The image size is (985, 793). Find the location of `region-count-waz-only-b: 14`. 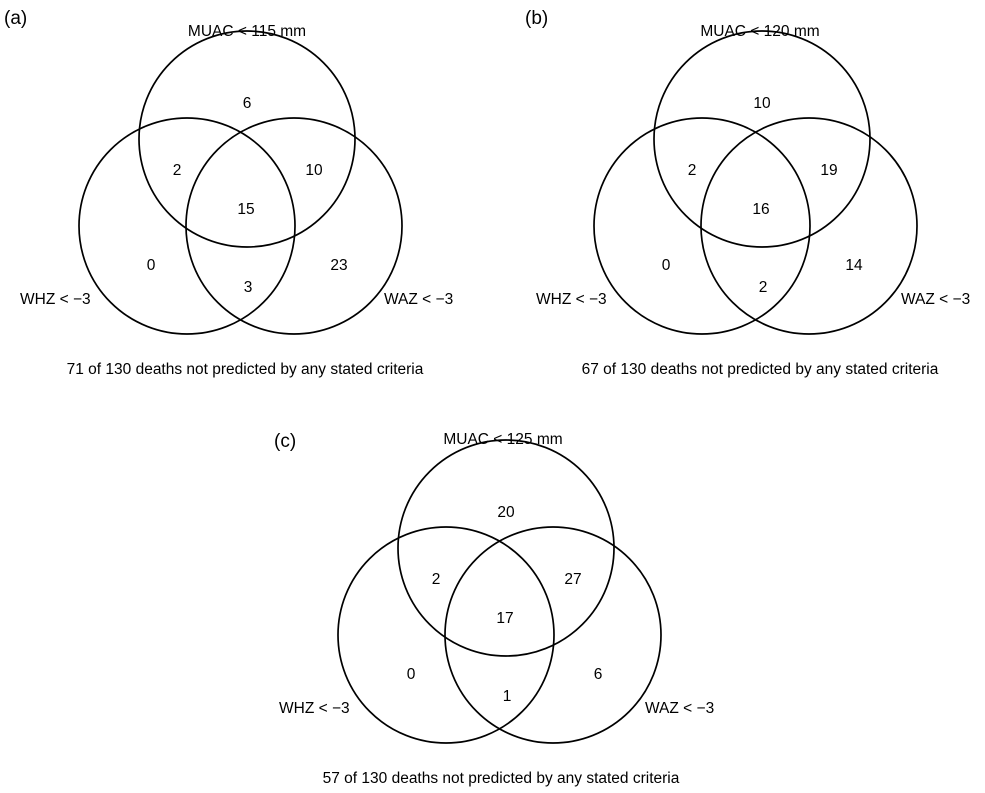

region-count-waz-only-b: 14 is located at coordinates (854, 265).